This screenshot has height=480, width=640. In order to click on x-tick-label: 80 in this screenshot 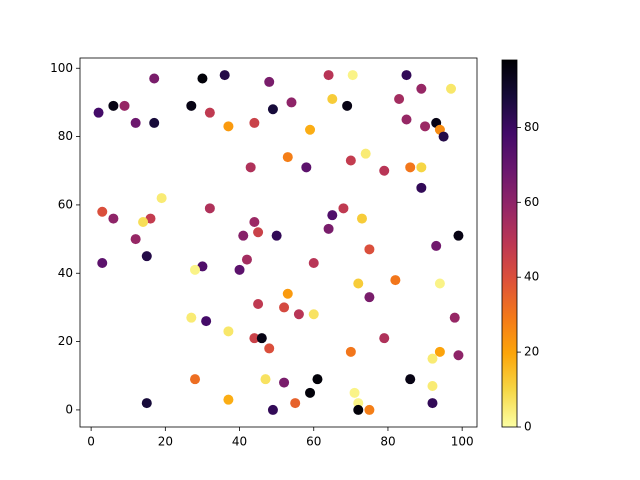, I will do `click(387, 442)`.